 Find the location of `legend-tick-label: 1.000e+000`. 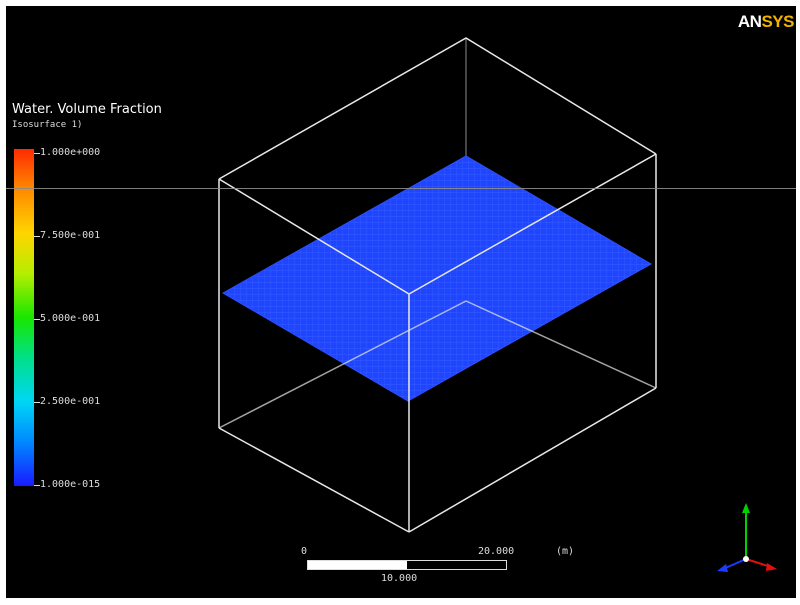

legend-tick-label: 1.000e+000 is located at coordinates (70, 152).